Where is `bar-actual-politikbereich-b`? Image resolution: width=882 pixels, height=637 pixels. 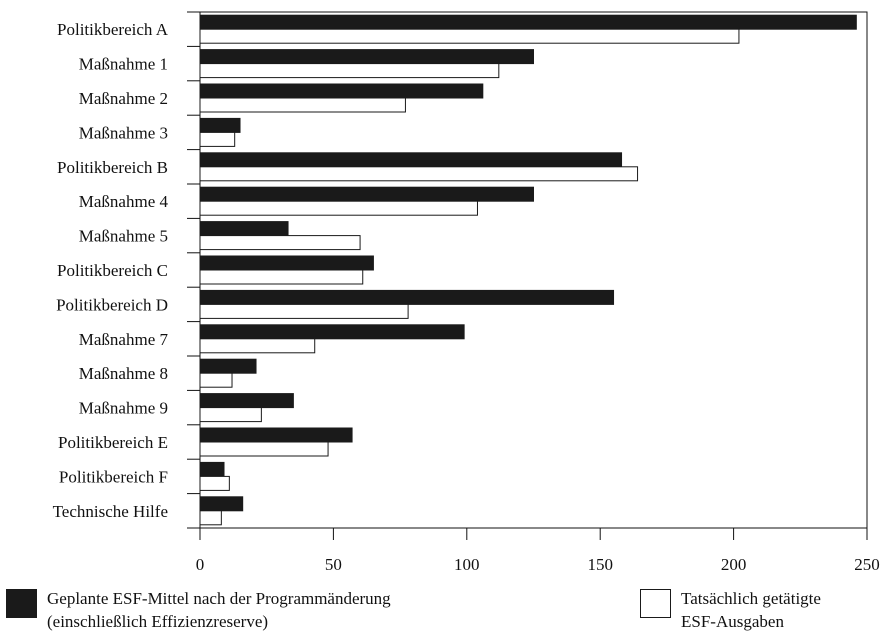 bar-actual-politikbereich-b is located at coordinates (419, 174).